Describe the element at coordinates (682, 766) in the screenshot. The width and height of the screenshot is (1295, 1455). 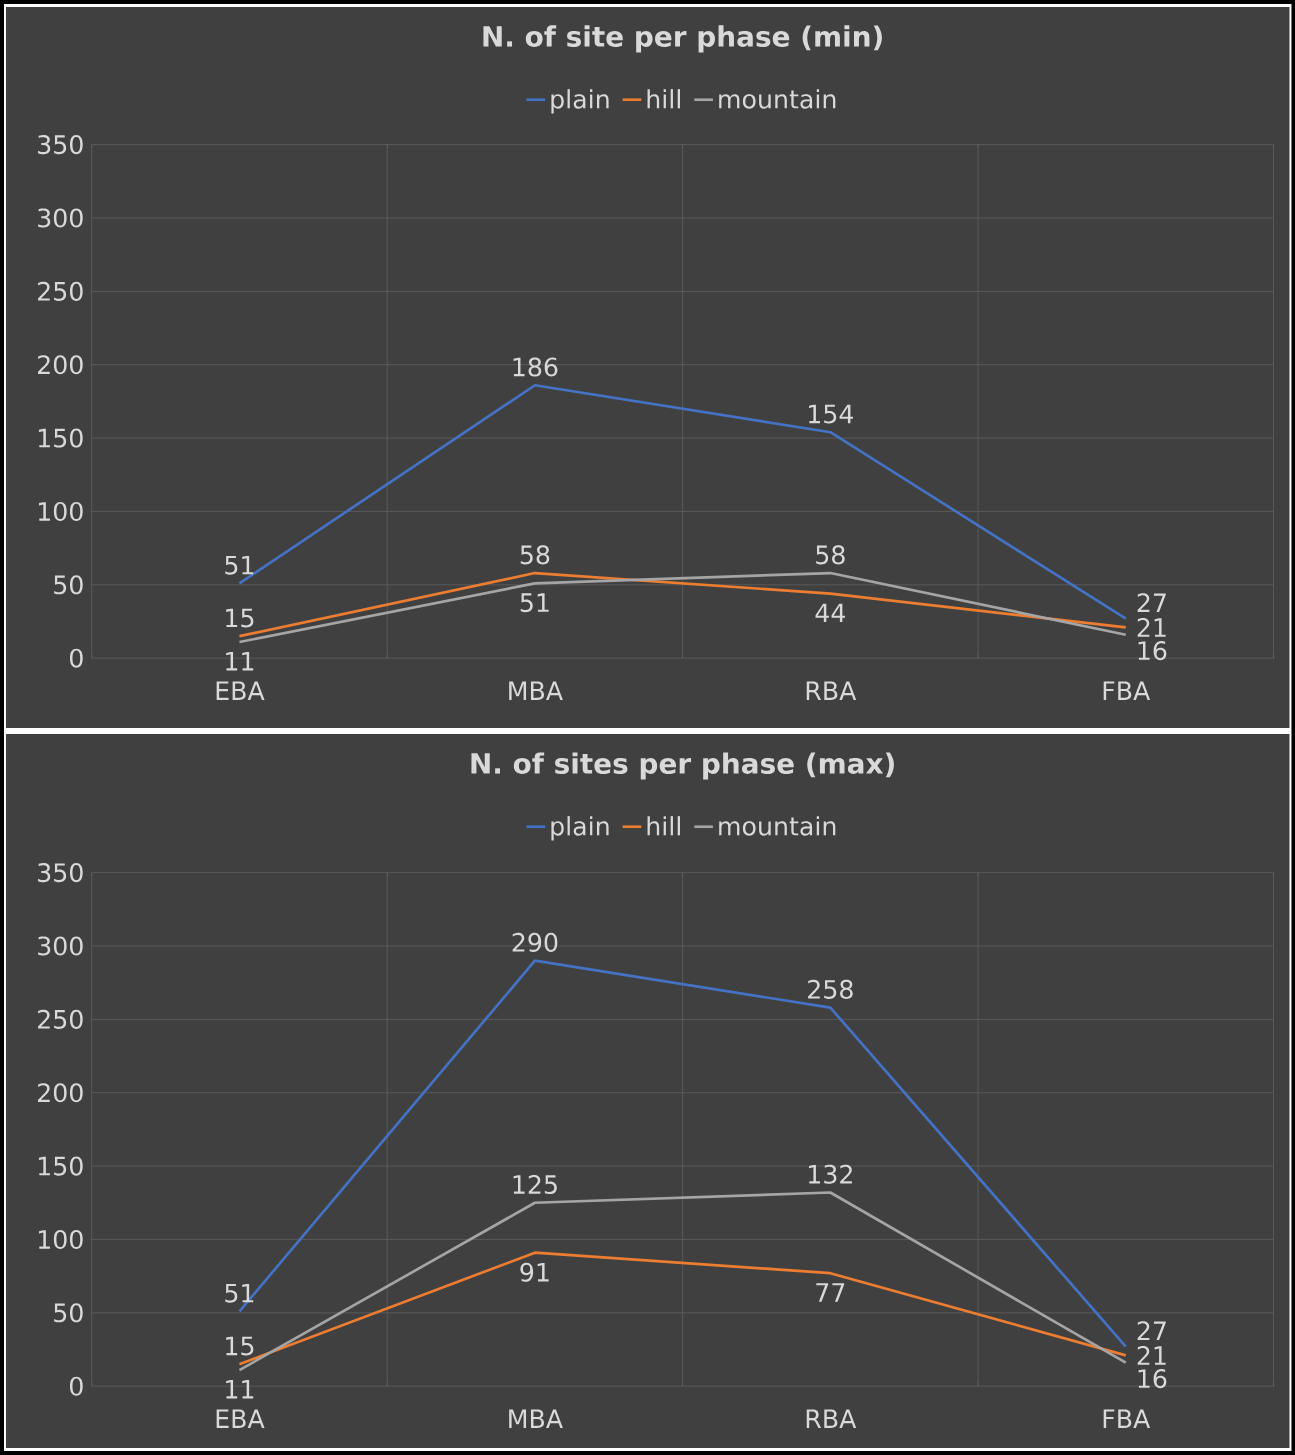
I see `chart-title: N. of sites per phase (max)` at that location.